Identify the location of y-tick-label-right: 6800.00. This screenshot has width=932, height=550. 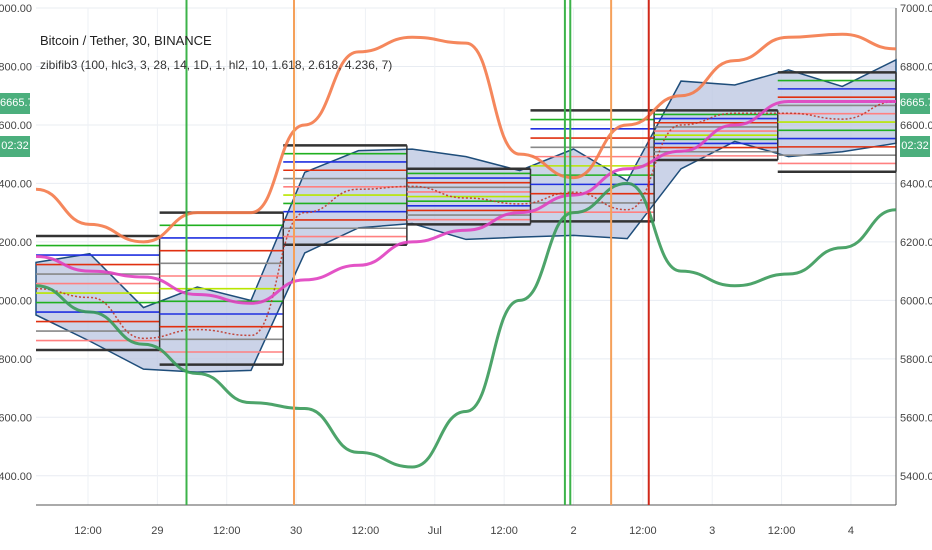
(916, 67).